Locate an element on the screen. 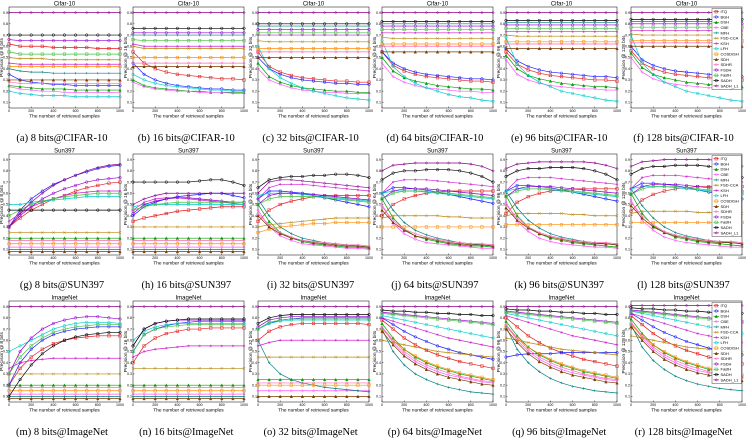  y-tick-label: 0.2 is located at coordinates (5, 238).